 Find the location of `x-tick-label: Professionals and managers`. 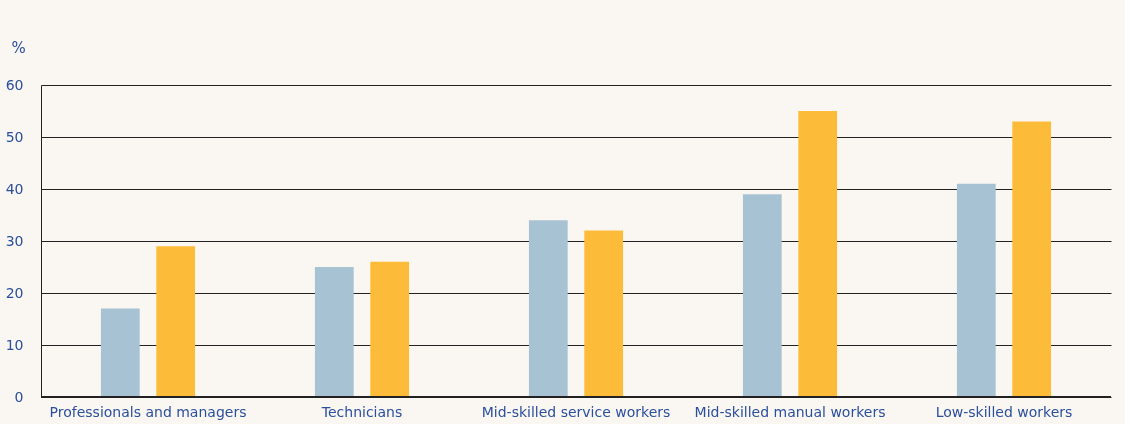

x-tick-label: Professionals and managers is located at coordinates (148, 411).